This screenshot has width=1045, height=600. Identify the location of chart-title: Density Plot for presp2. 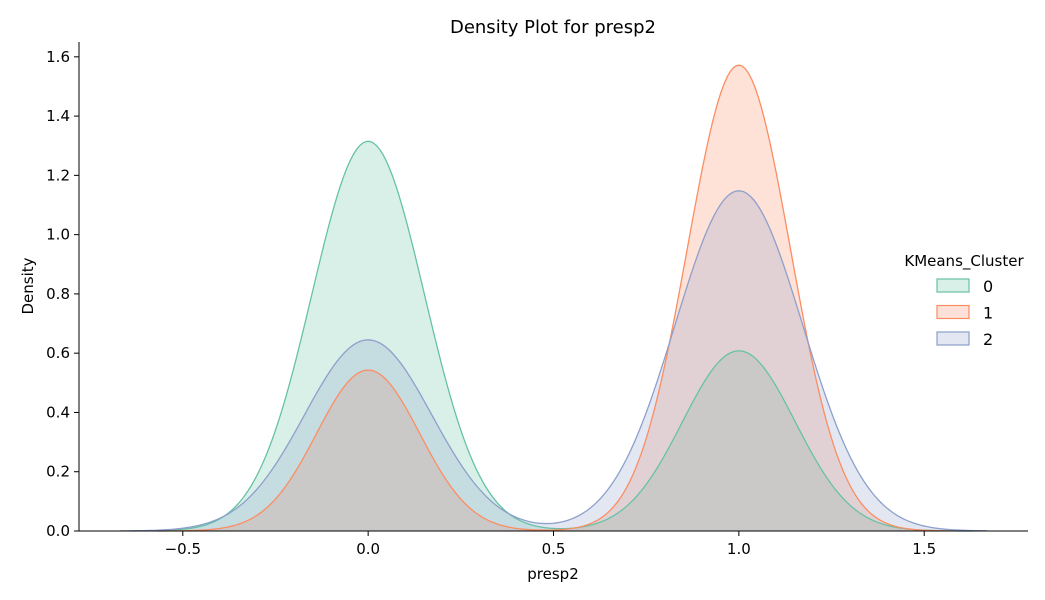
(553, 27).